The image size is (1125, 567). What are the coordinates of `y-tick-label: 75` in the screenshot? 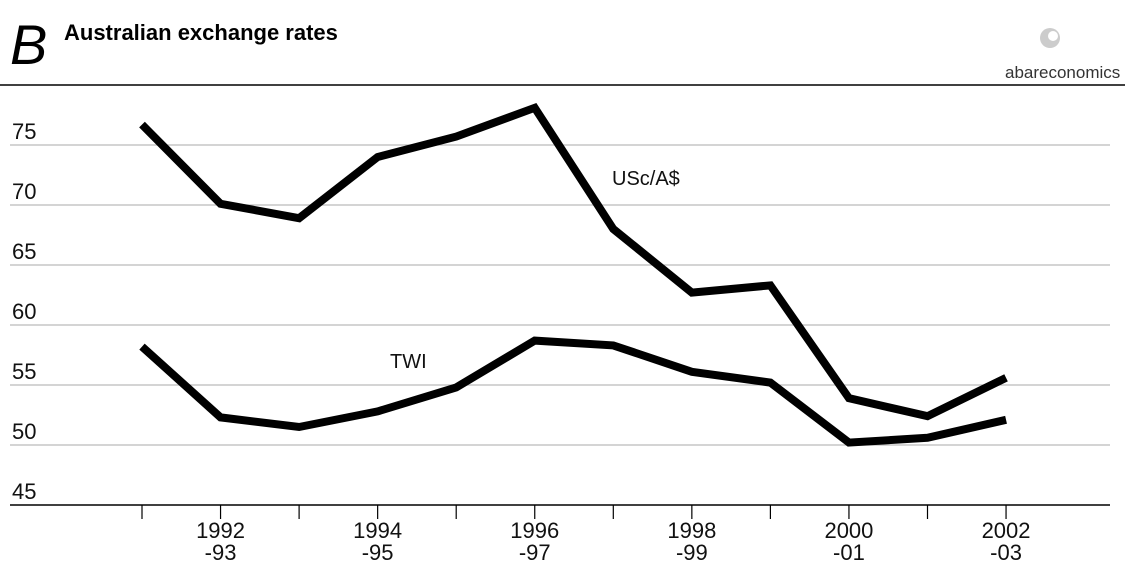 It's located at (24, 131).